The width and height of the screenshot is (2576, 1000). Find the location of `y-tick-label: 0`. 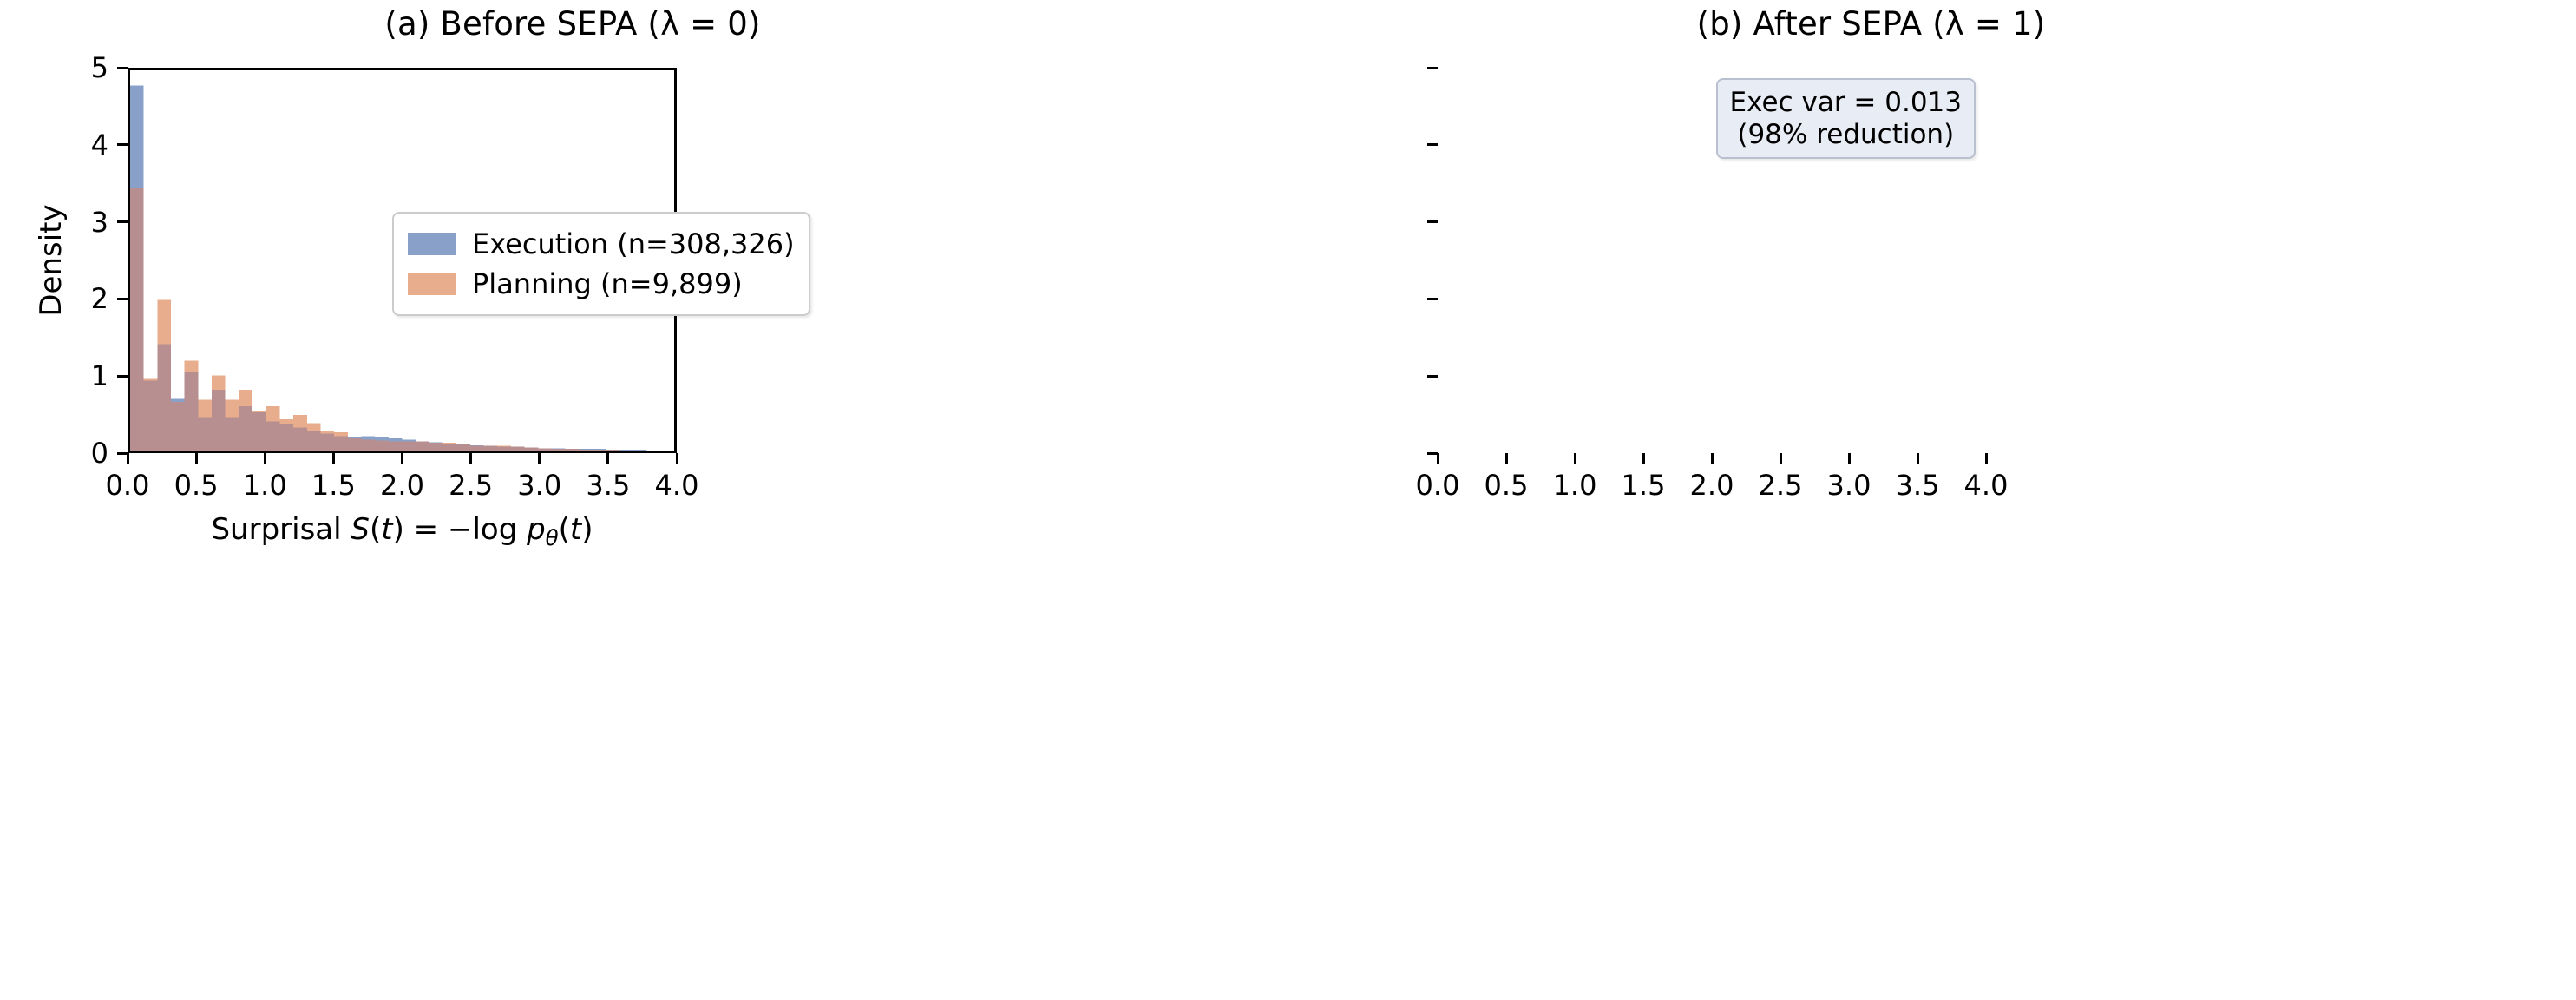

y-tick-label: 0 is located at coordinates (99, 453).